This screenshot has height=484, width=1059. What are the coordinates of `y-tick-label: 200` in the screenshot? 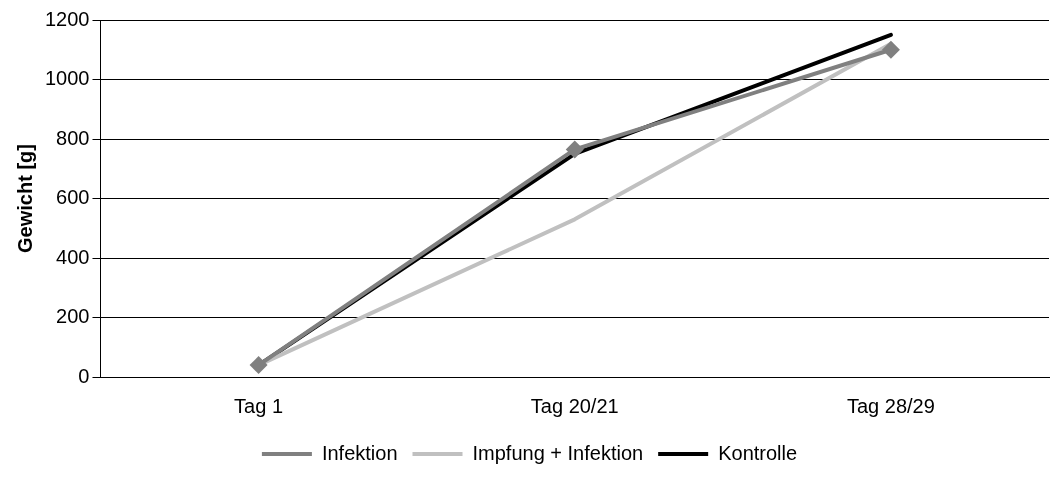 It's located at (73, 316).